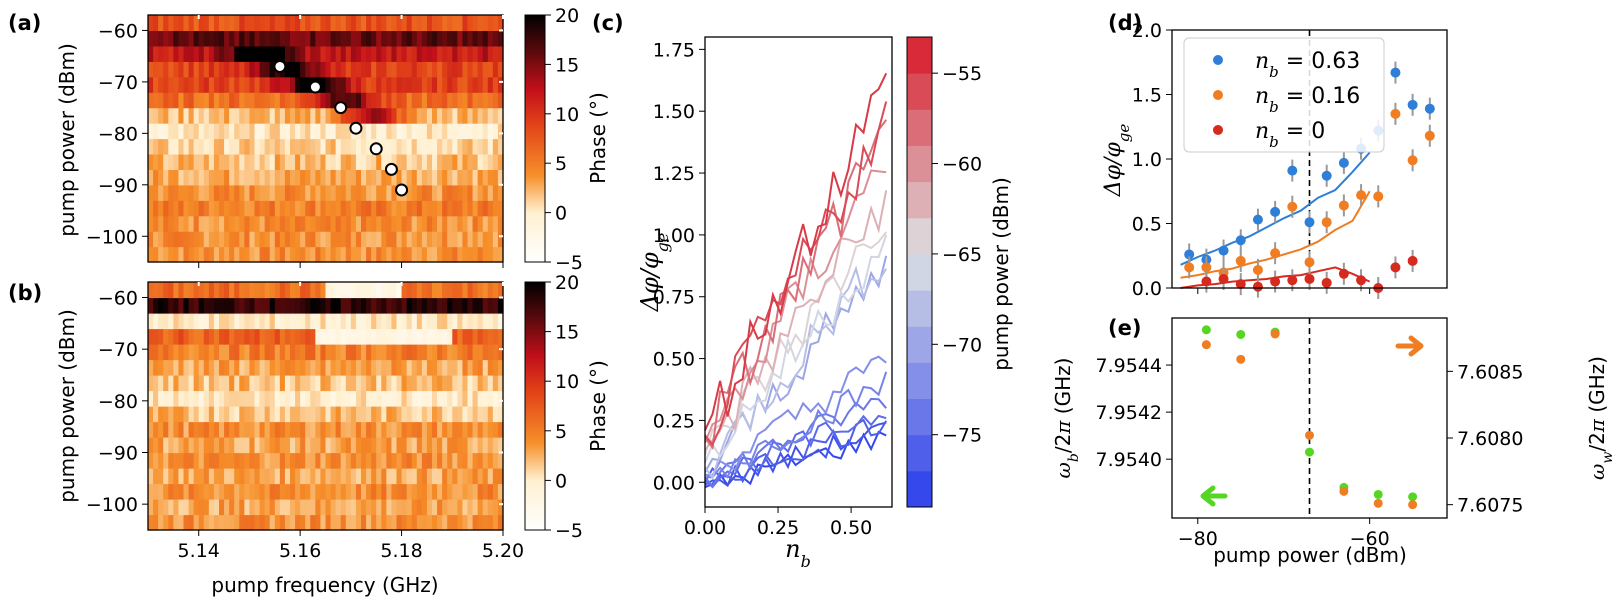 This screenshot has width=1620, height=602. I want to click on data-point, so click(1206, 345).